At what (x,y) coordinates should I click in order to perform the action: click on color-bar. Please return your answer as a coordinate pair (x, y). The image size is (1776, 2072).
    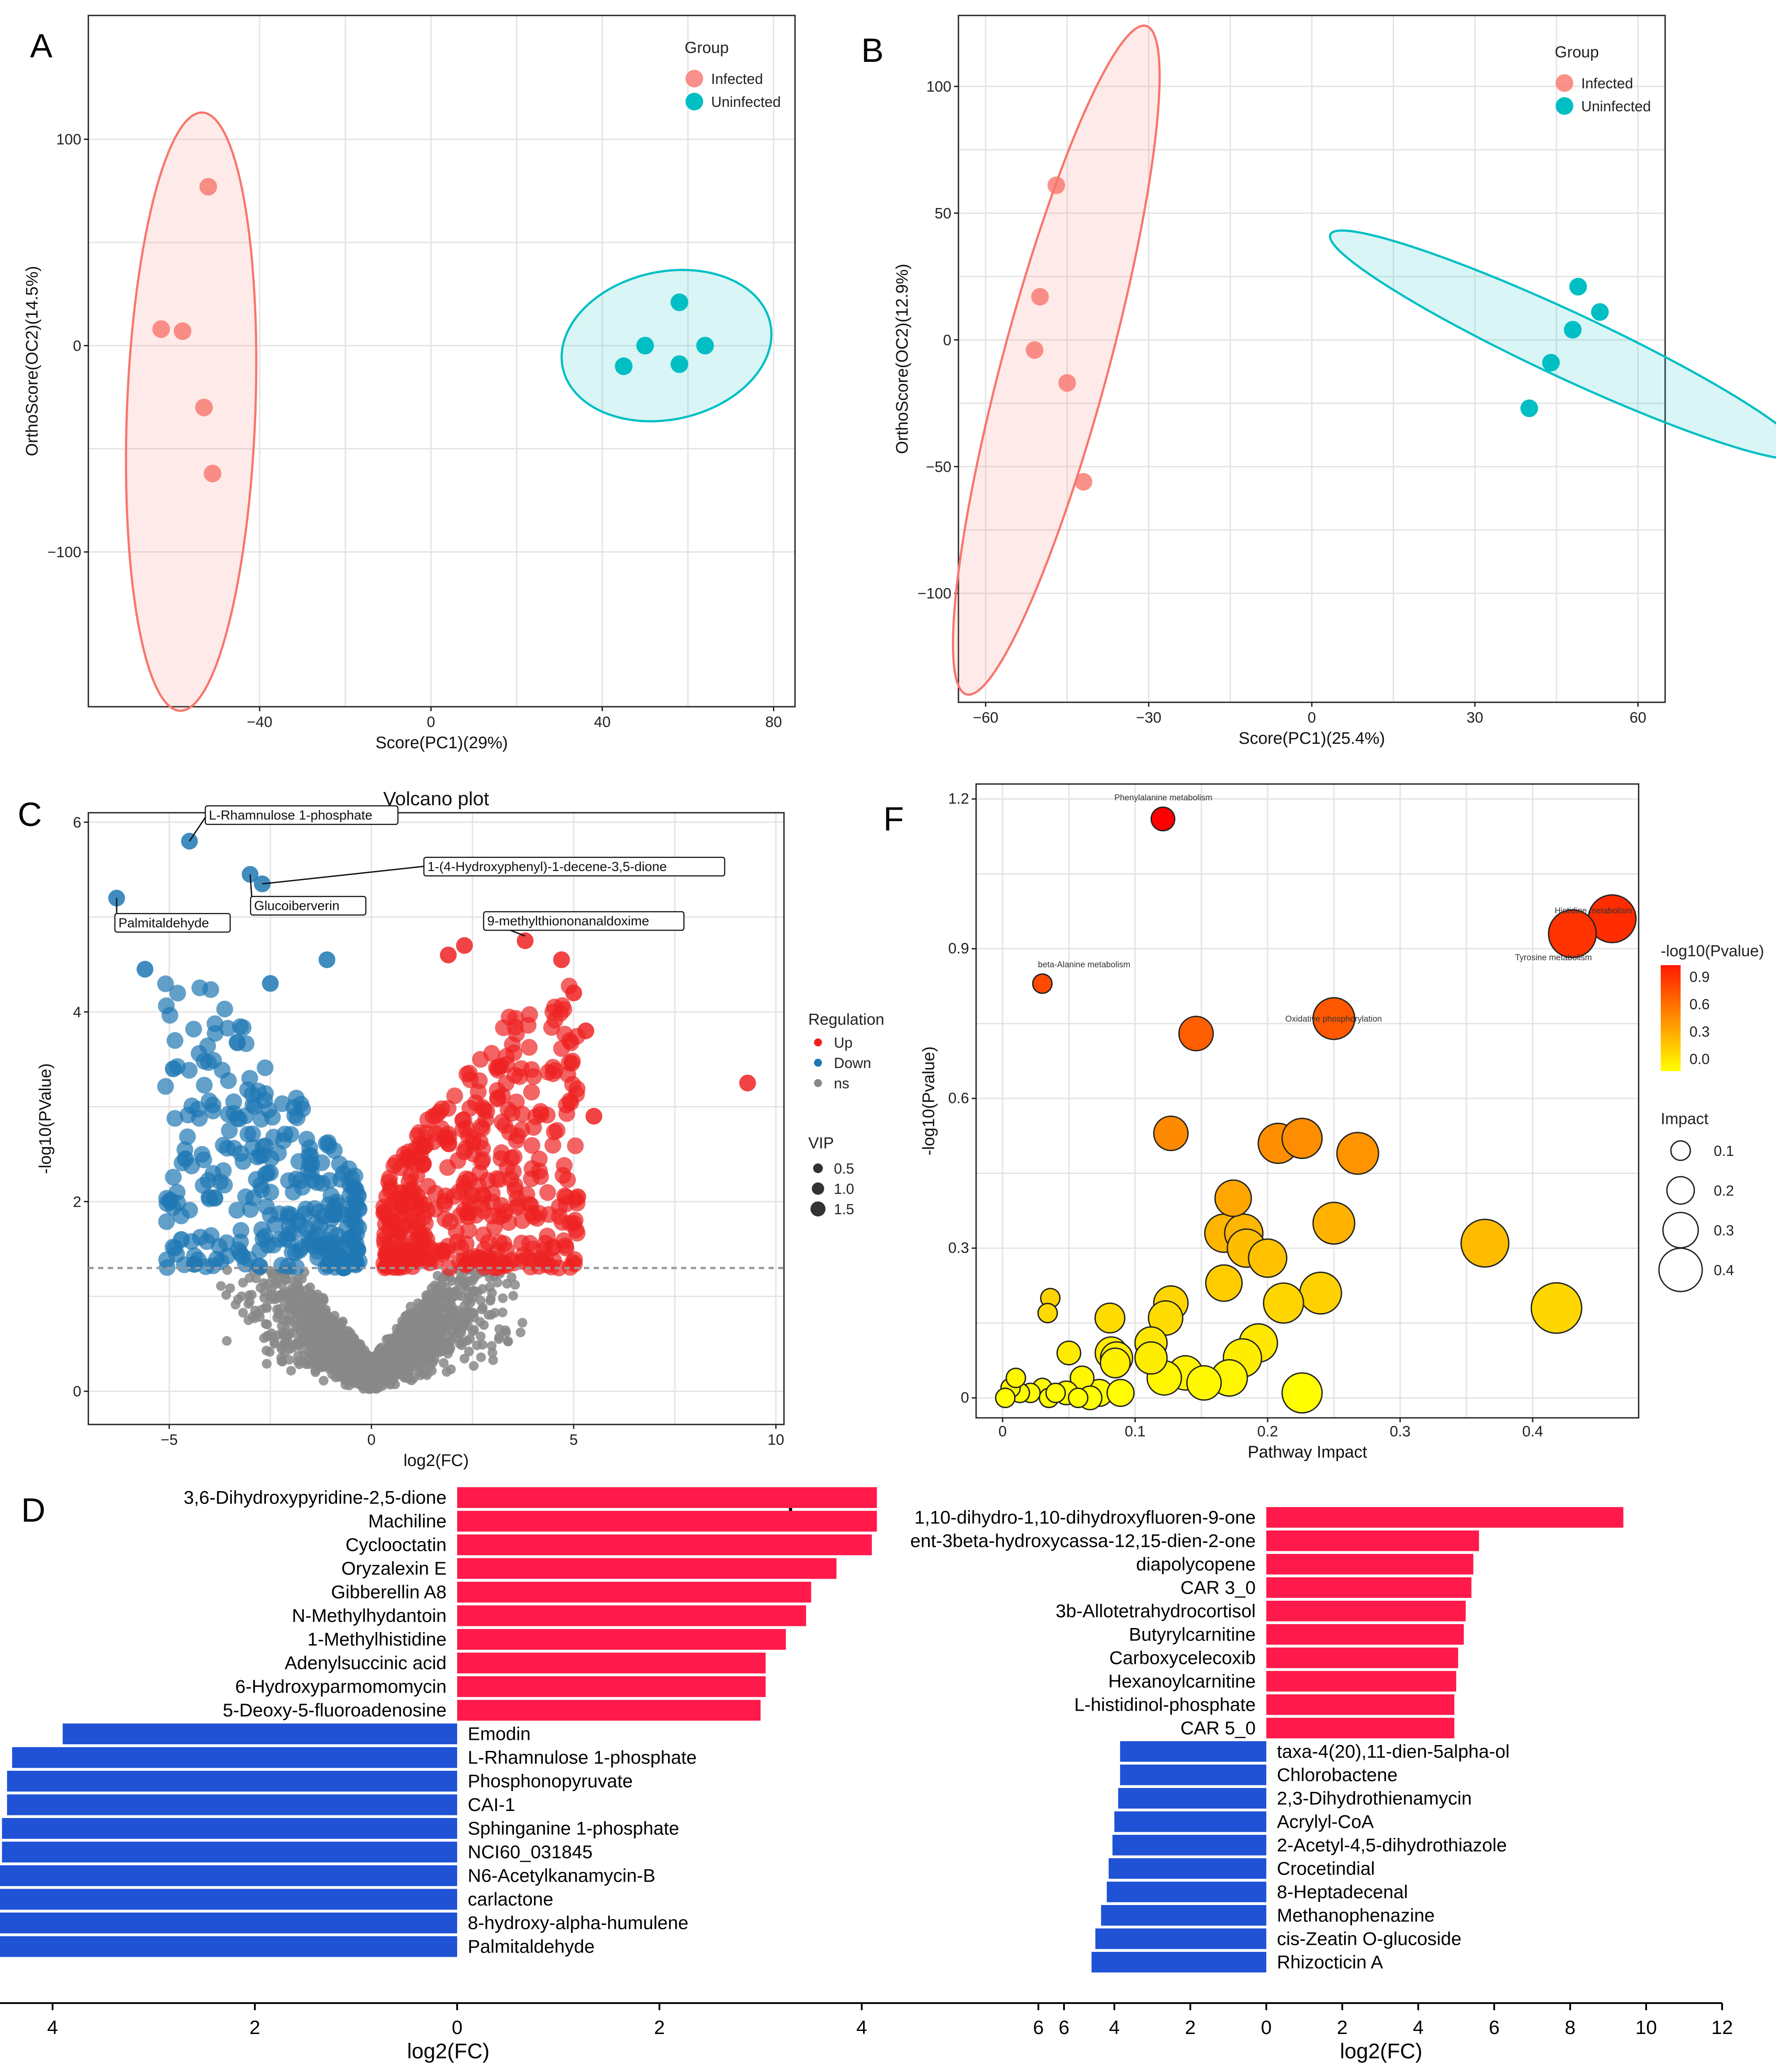
    Looking at the image, I should click on (1671, 1018).